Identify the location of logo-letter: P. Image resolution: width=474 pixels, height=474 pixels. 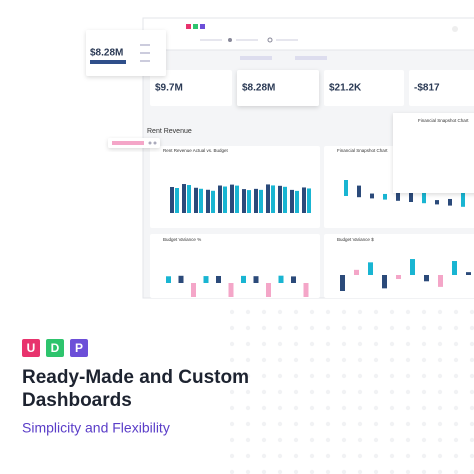
(79, 348).